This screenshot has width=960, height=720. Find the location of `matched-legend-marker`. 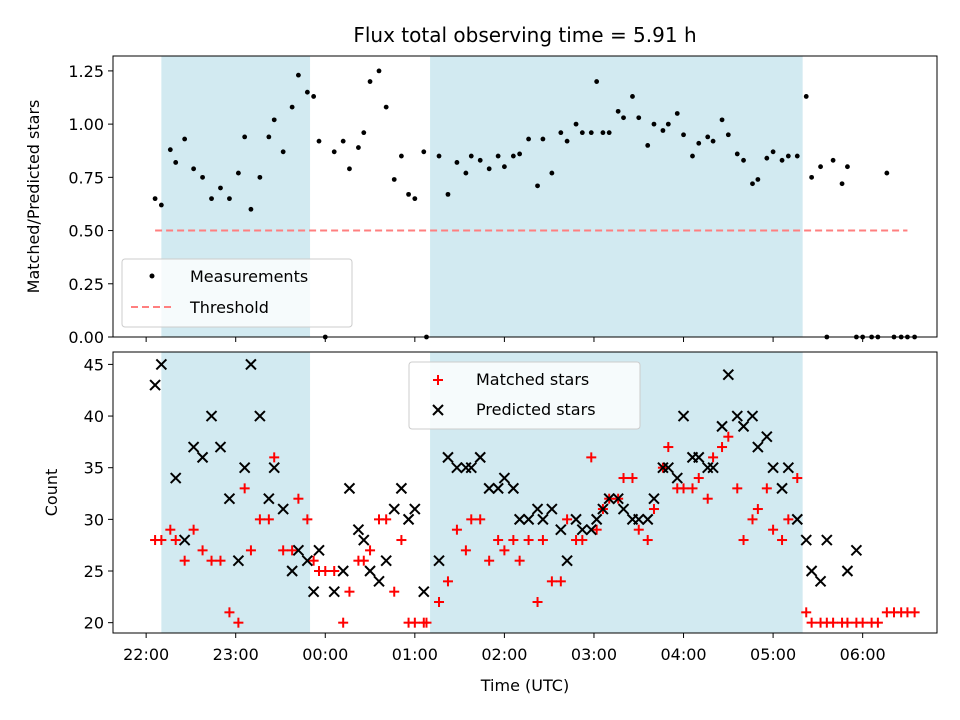

matched-legend-marker is located at coordinates (438, 380).